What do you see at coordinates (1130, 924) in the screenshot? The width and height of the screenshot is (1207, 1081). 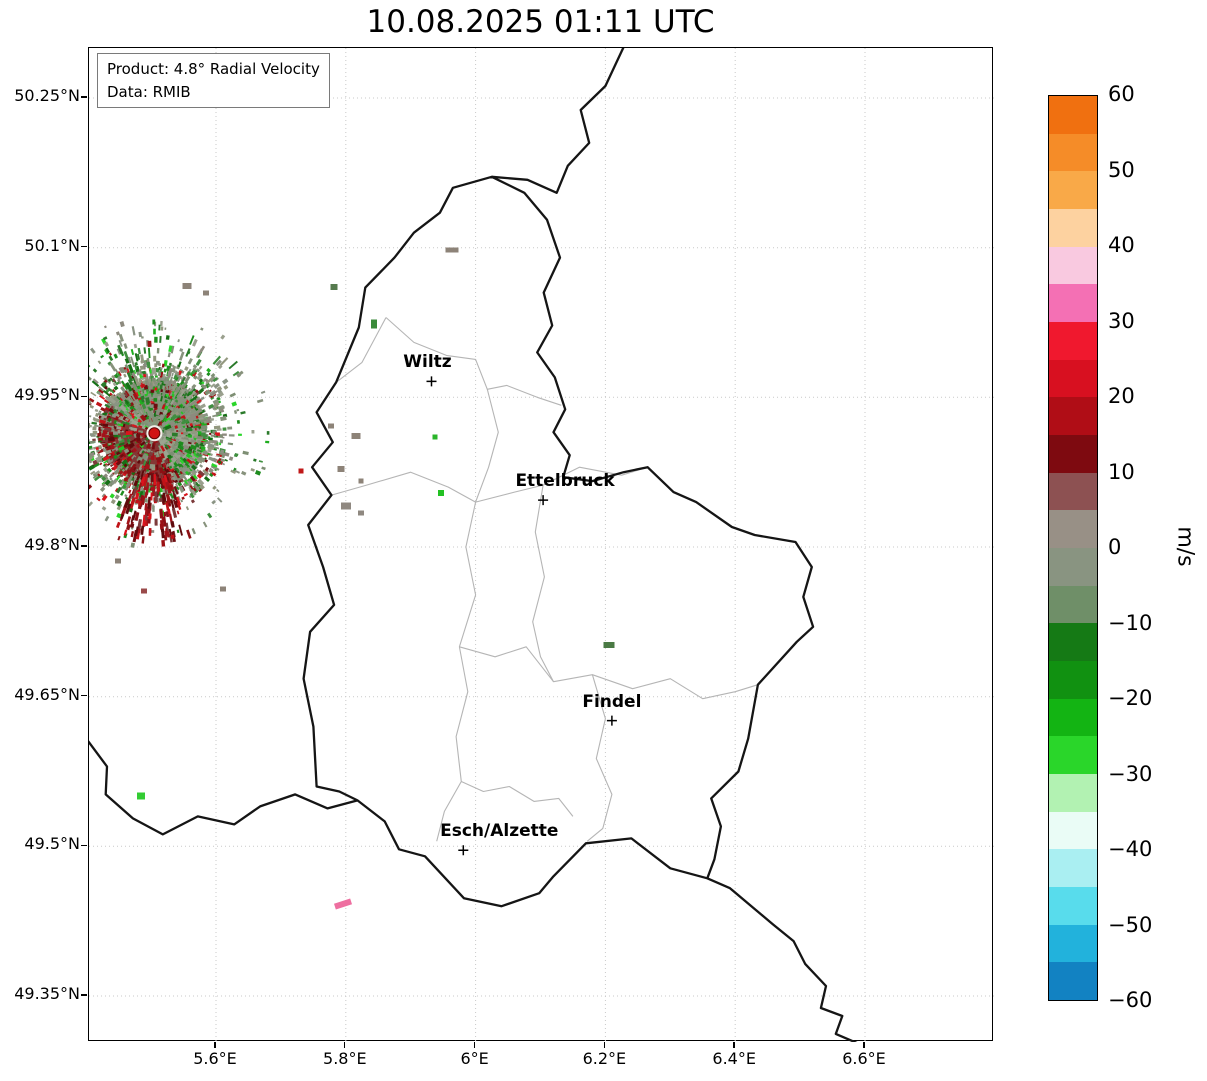 I see `colorbar-tick-label: −50` at bounding box center [1130, 924].